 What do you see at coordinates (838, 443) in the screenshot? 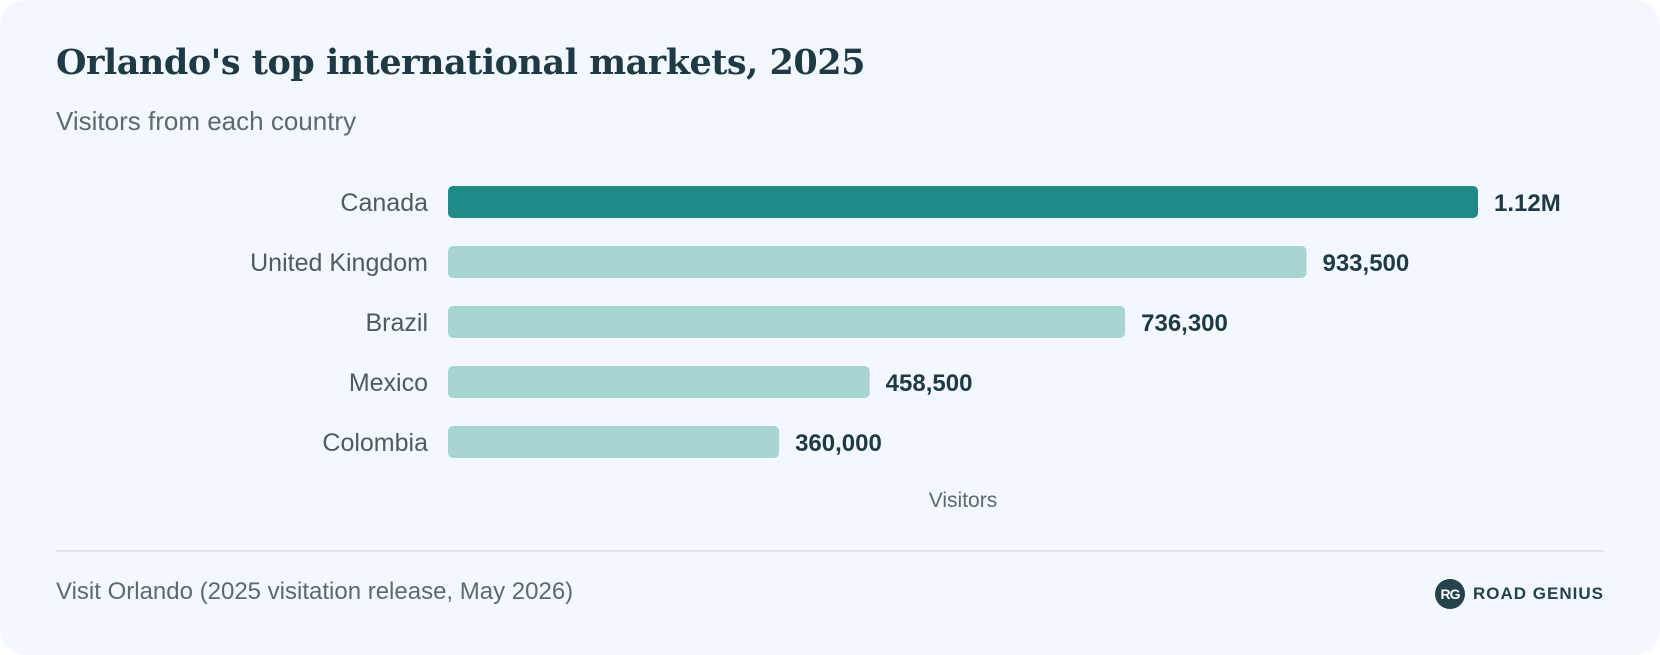
I see `value-label: 360,000` at bounding box center [838, 443].